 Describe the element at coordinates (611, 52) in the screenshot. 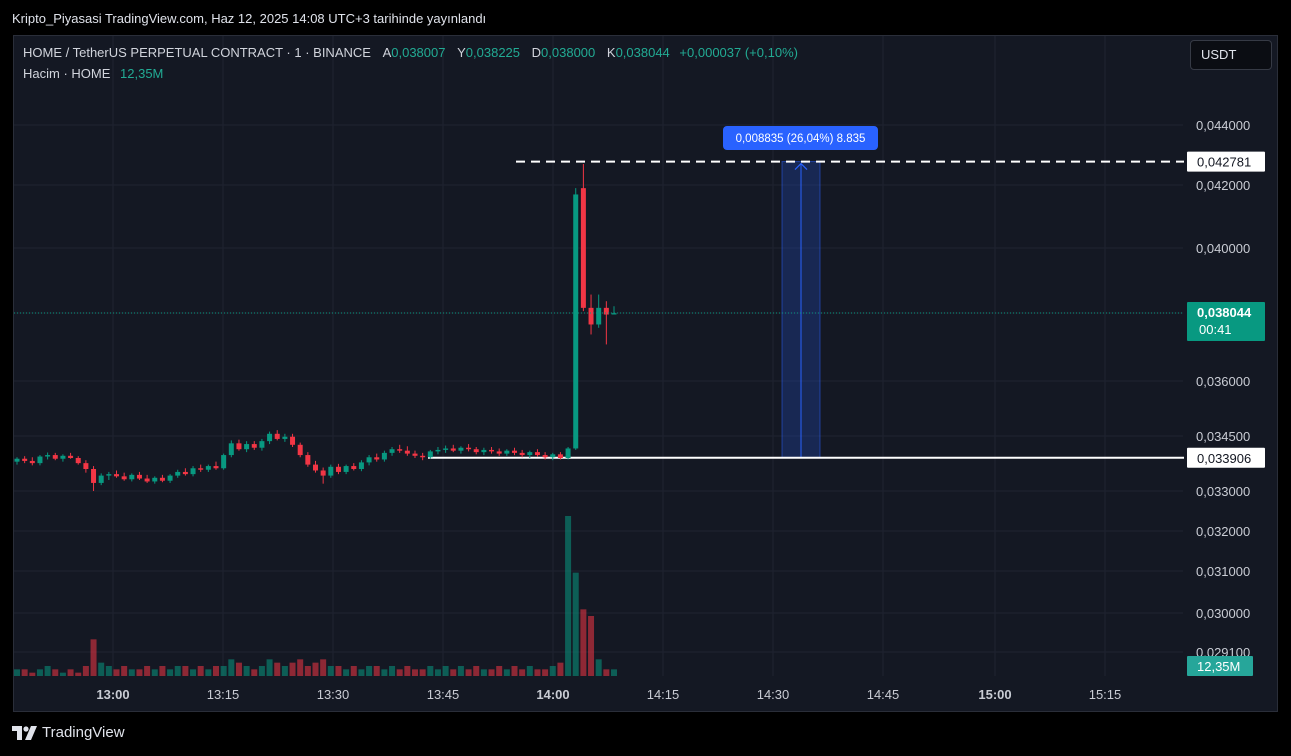

I see `close-label: K` at that location.